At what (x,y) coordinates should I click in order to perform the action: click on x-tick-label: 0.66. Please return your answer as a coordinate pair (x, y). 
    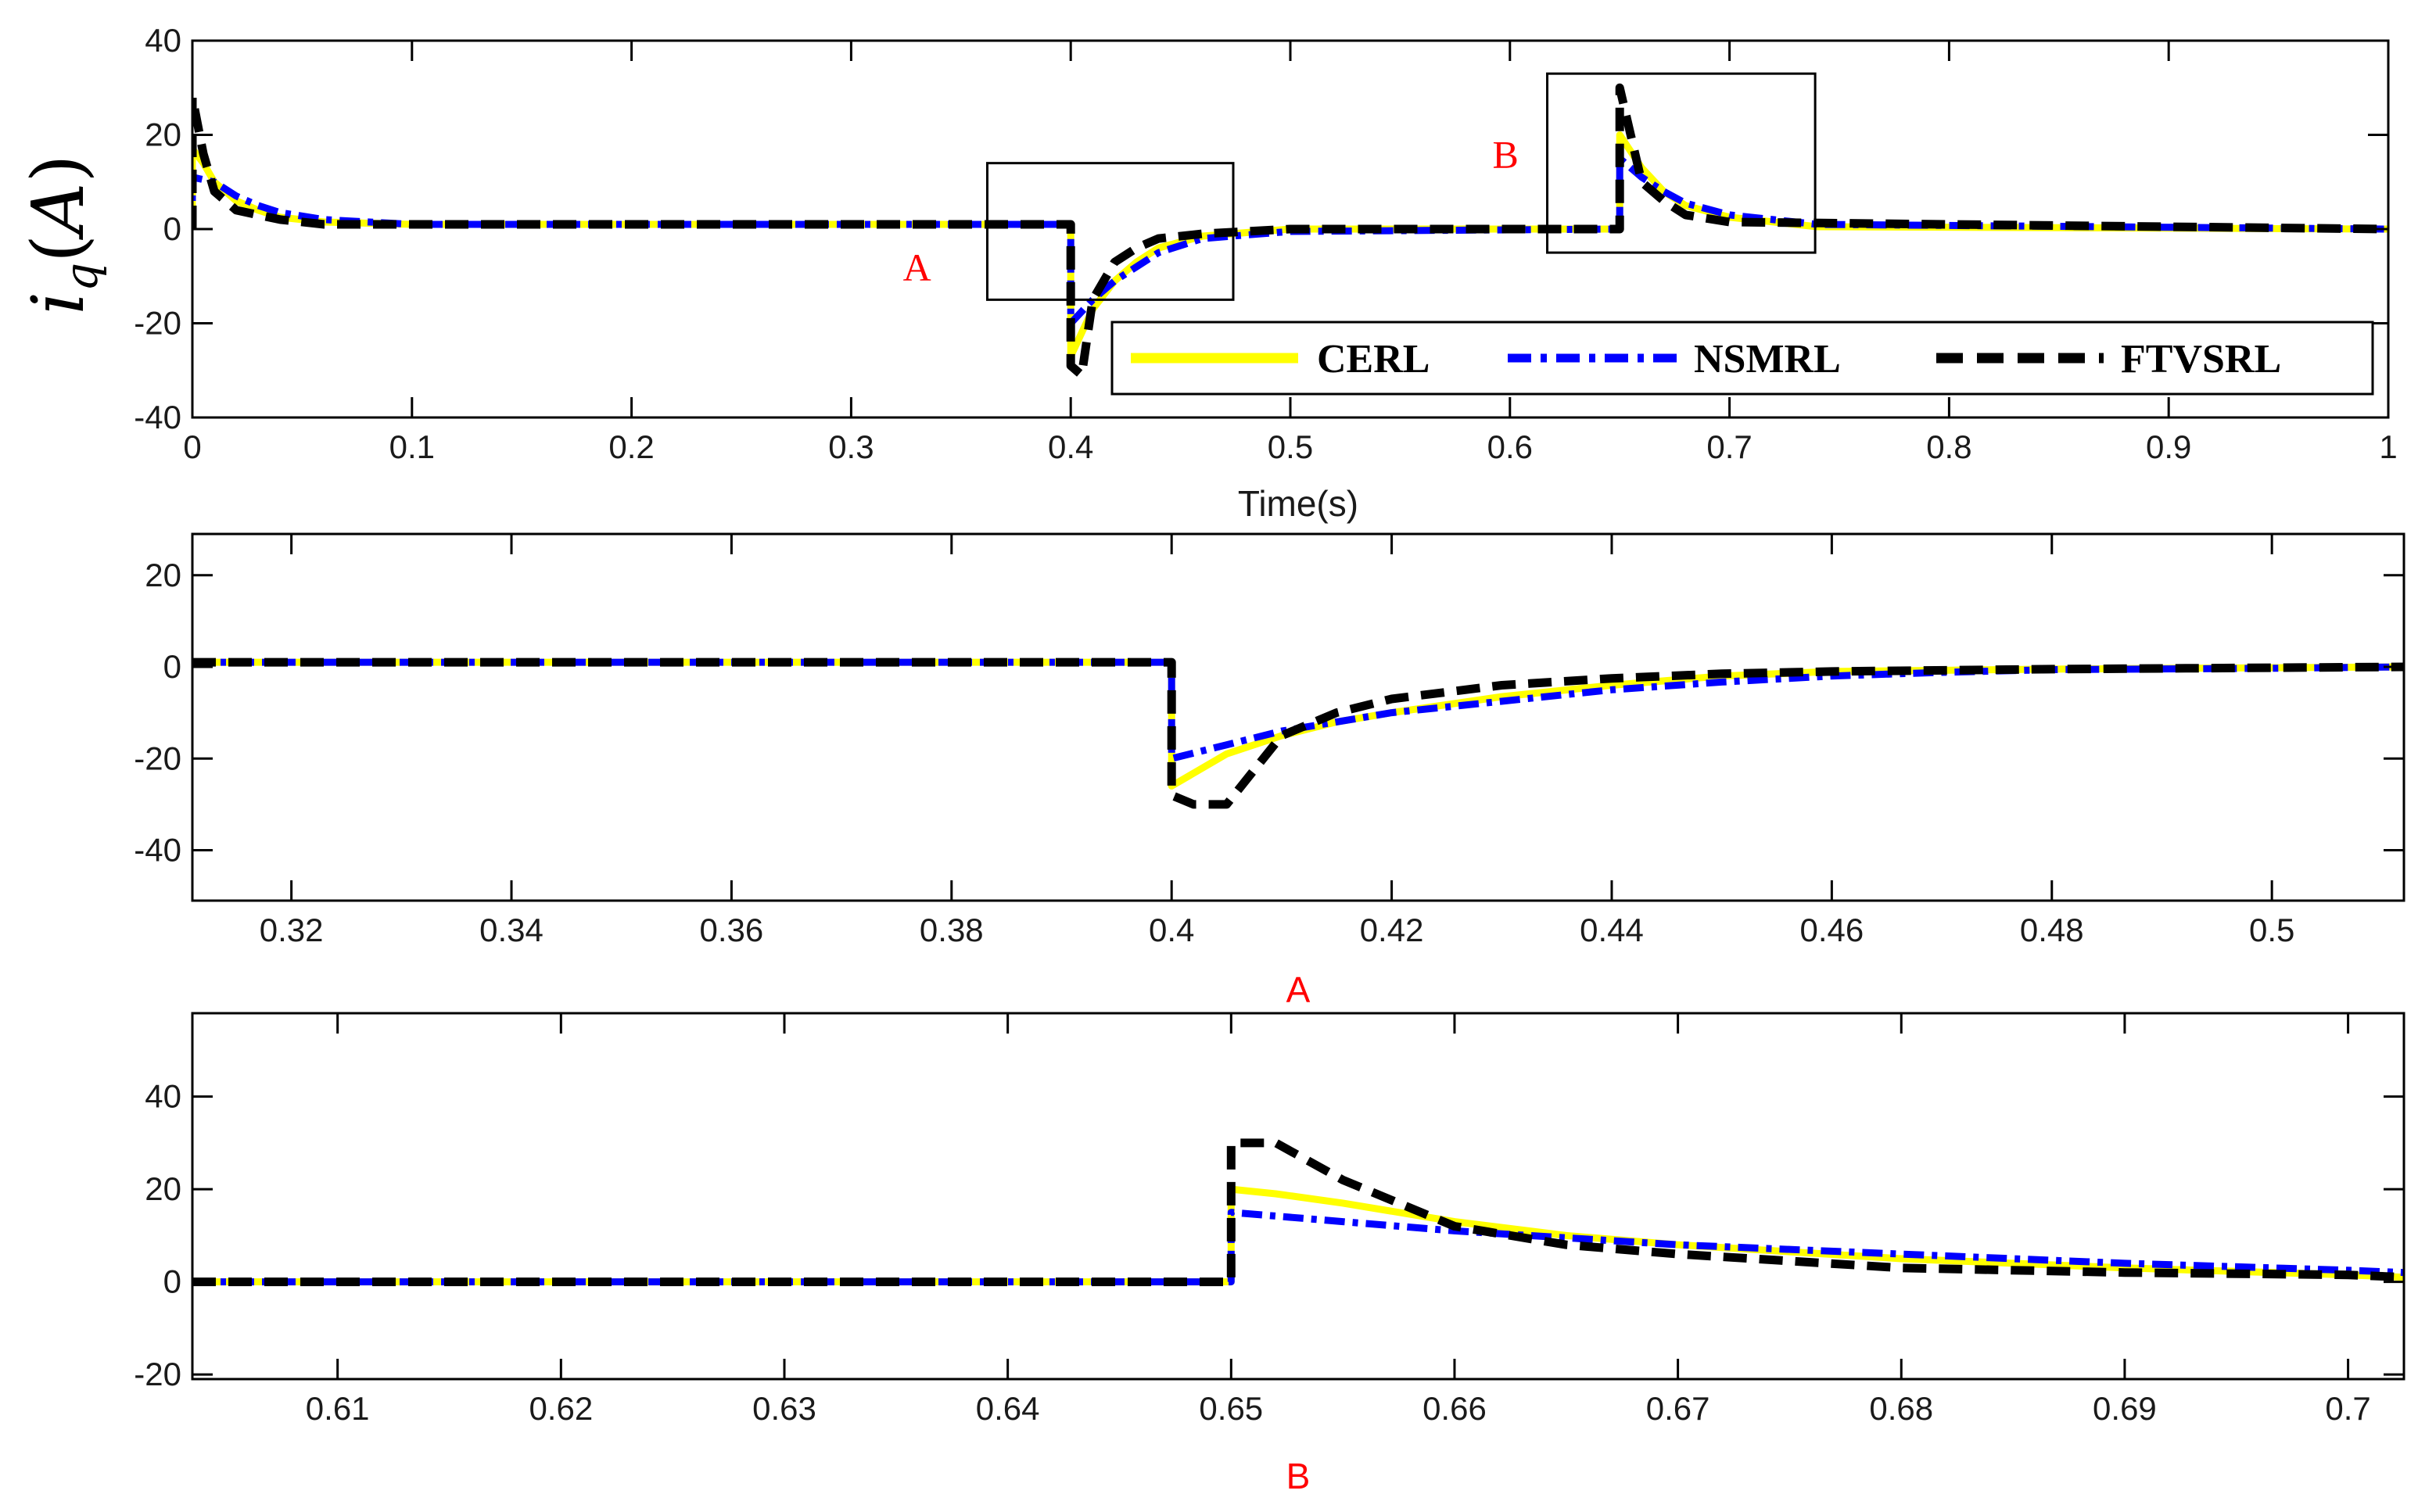
    Looking at the image, I should click on (1454, 1408).